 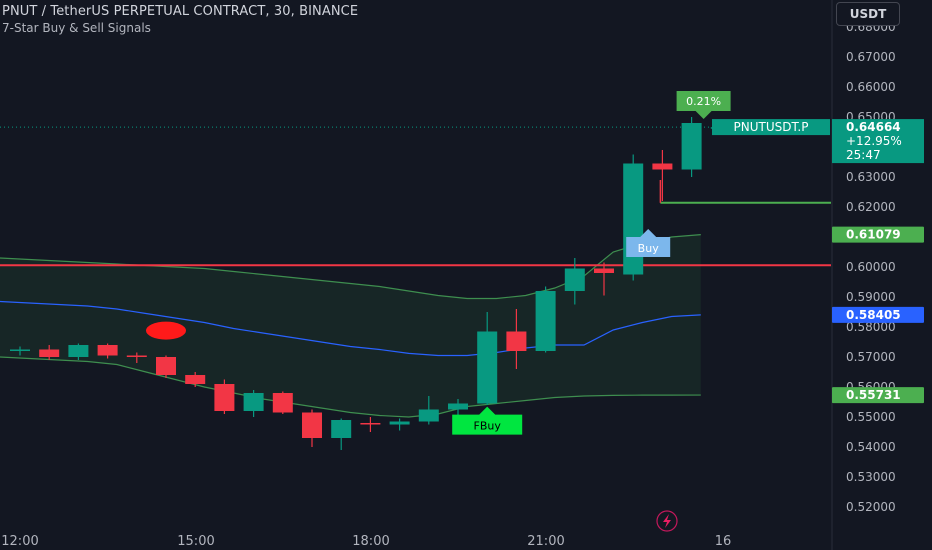 I want to click on signal-text: FBuy, so click(x=488, y=426).